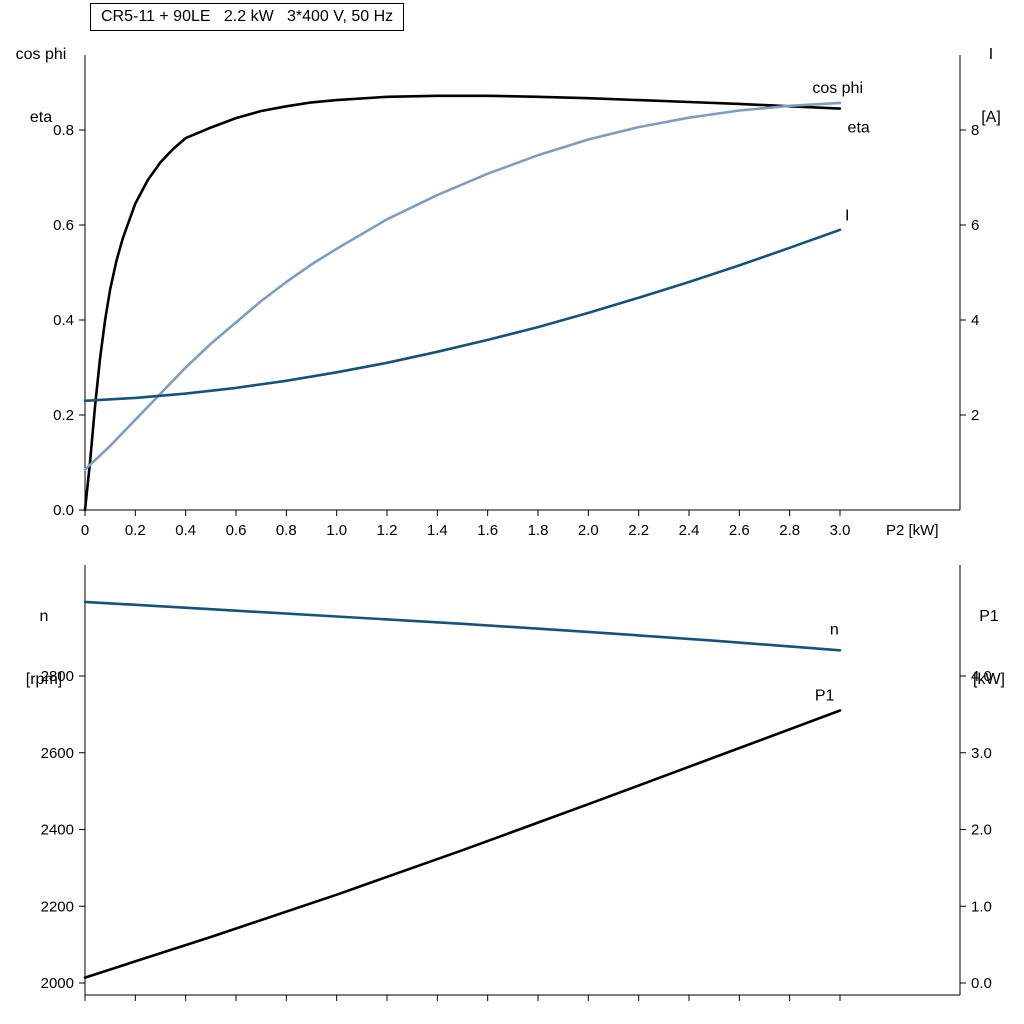 The width and height of the screenshot is (1024, 1024). I want to click on y-right-axis-label-line1: I, so click(991, 54).